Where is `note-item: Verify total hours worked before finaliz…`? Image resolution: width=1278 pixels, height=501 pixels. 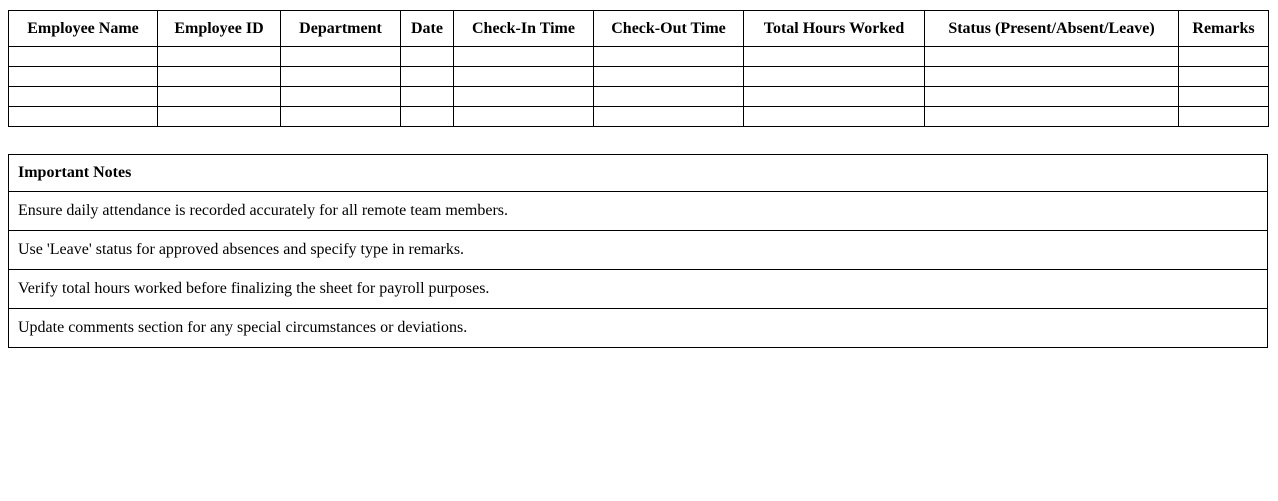
note-item: Verify total hours worked before finaliz… is located at coordinates (638, 289).